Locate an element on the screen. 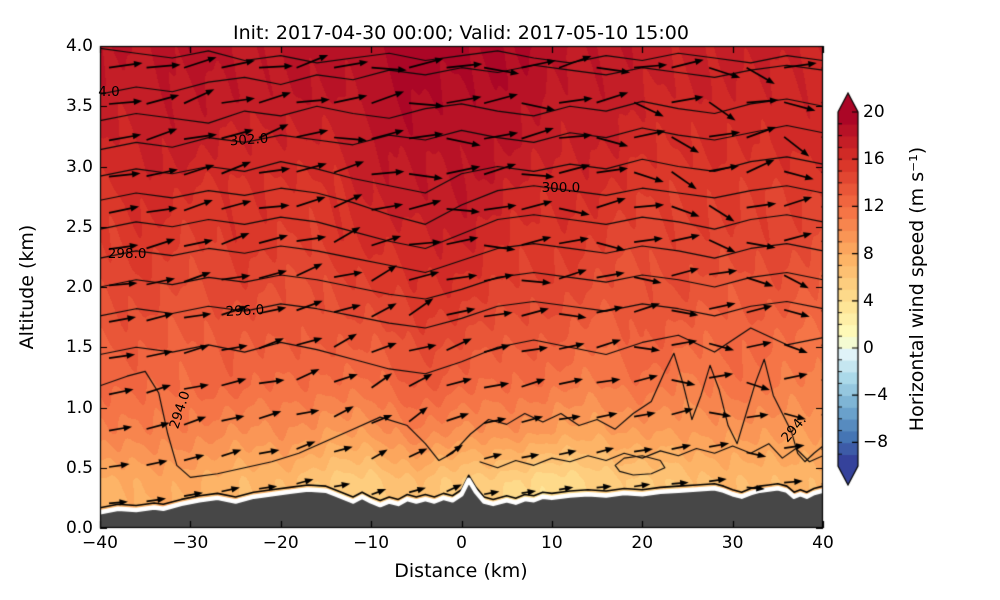 The image size is (1000, 600). contour-label: 302.0 is located at coordinates (249, 140).